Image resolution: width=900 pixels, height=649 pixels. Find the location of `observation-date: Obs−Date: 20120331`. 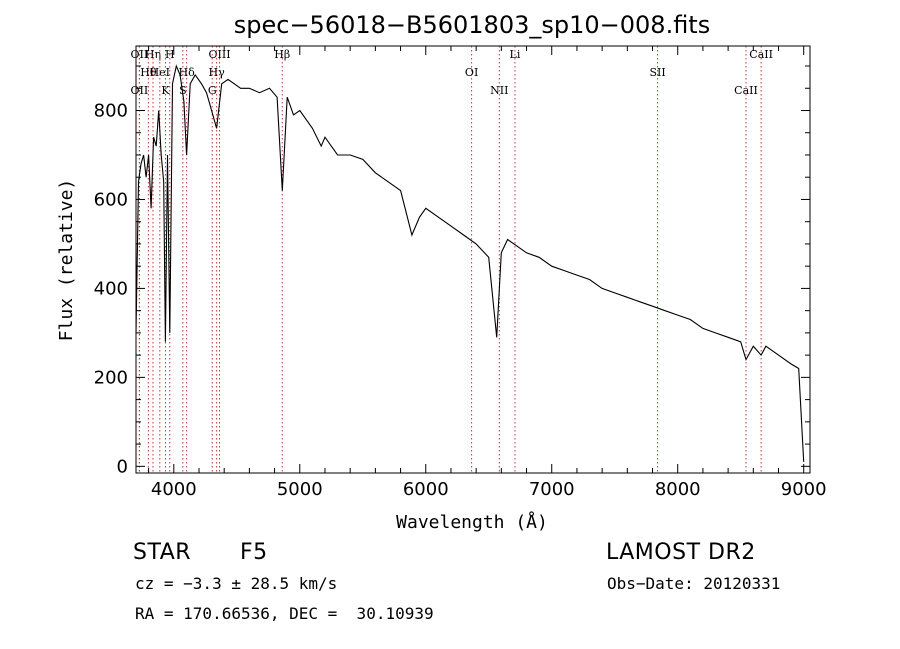

observation-date: Obs−Date: 20120331 is located at coordinates (694, 583).